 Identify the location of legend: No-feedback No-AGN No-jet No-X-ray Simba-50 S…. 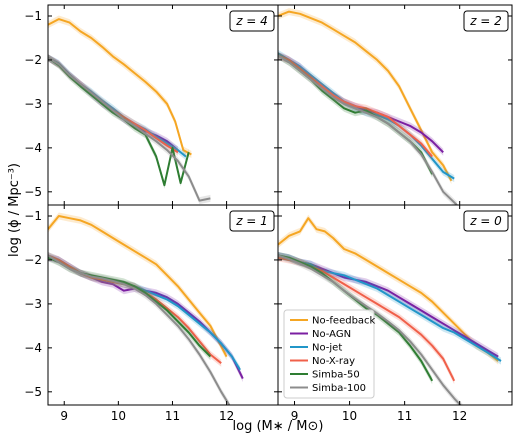
(329, 354).